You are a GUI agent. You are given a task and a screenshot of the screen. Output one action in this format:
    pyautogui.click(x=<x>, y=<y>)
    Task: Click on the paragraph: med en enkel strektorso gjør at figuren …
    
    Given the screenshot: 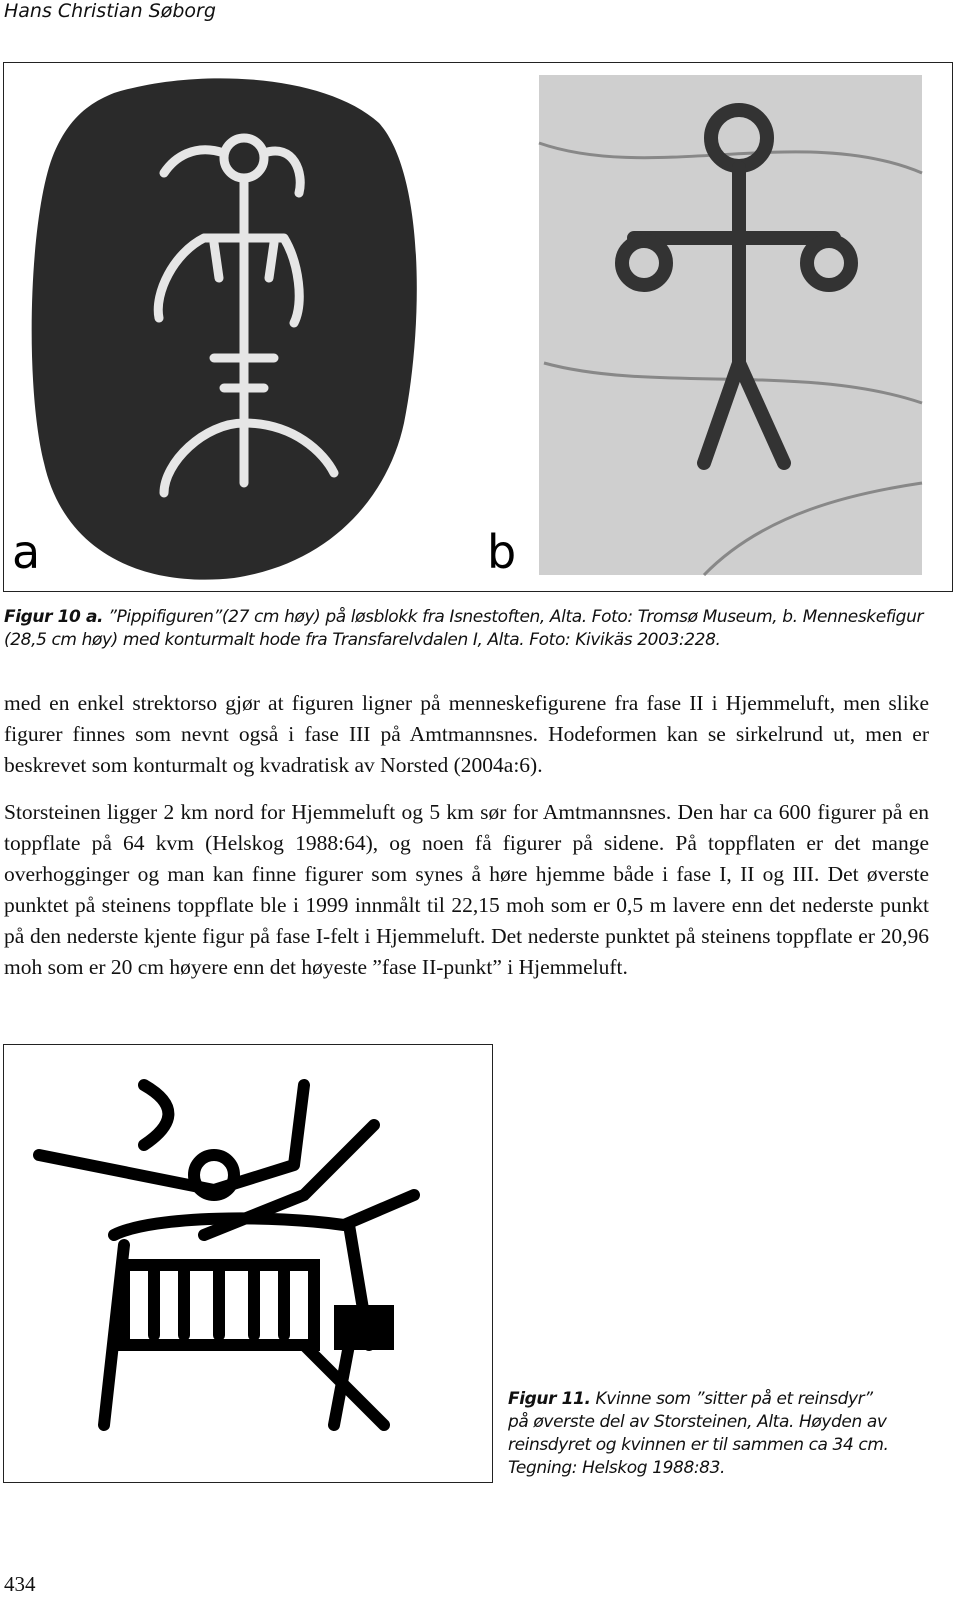 What is the action you would take?
    pyautogui.click(x=466, y=734)
    